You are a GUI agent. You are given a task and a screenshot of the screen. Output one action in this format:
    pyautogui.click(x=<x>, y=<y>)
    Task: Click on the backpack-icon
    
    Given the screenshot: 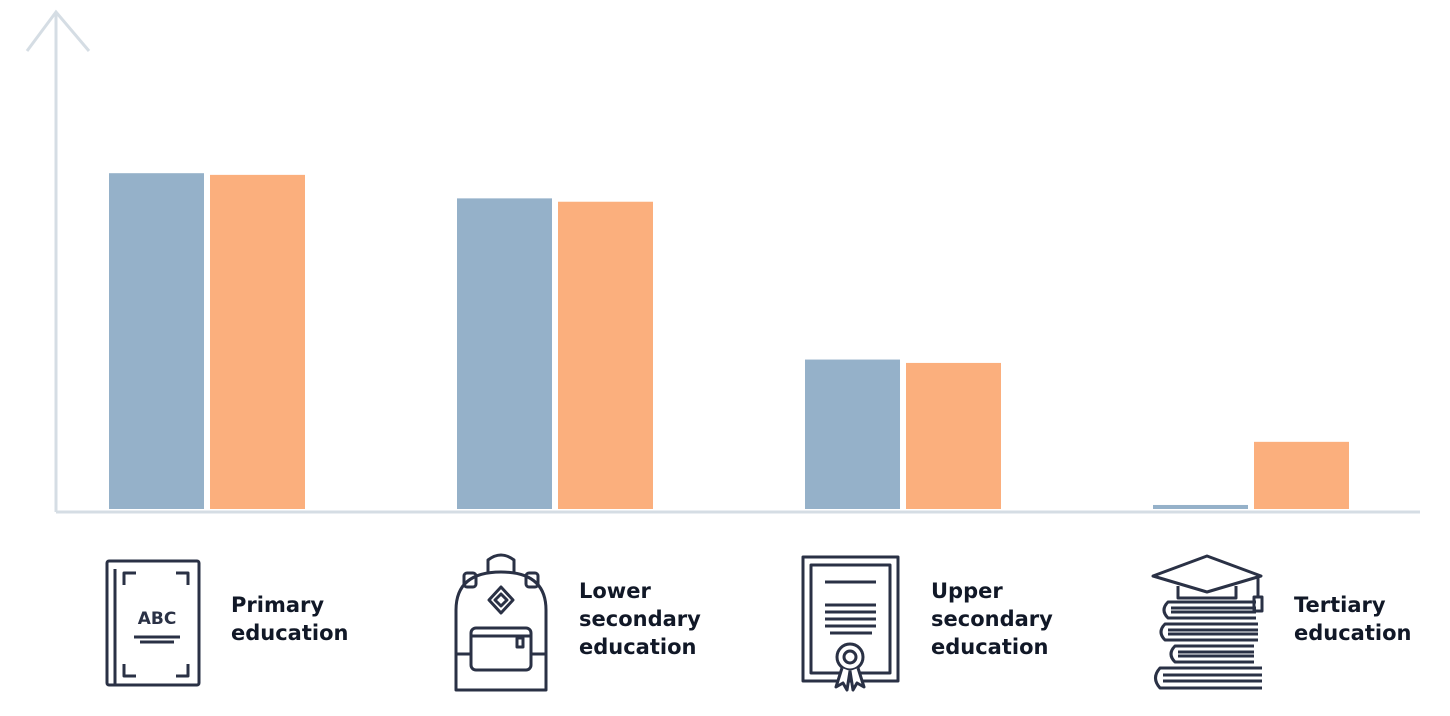 What is the action you would take?
    pyautogui.click(x=501, y=622)
    